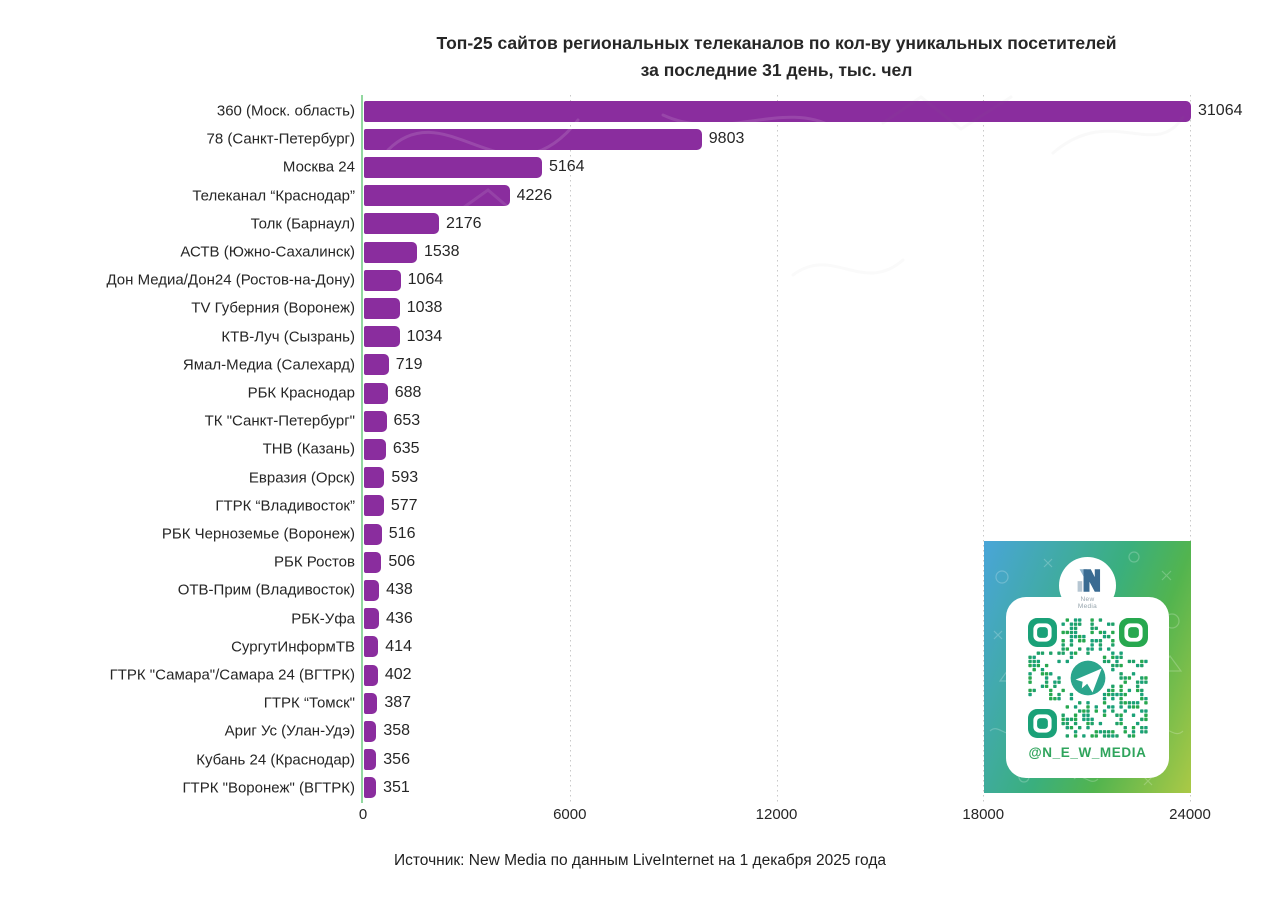 The height and width of the screenshot is (918, 1280). I want to click on x-tick-label: 0, so click(363, 814).